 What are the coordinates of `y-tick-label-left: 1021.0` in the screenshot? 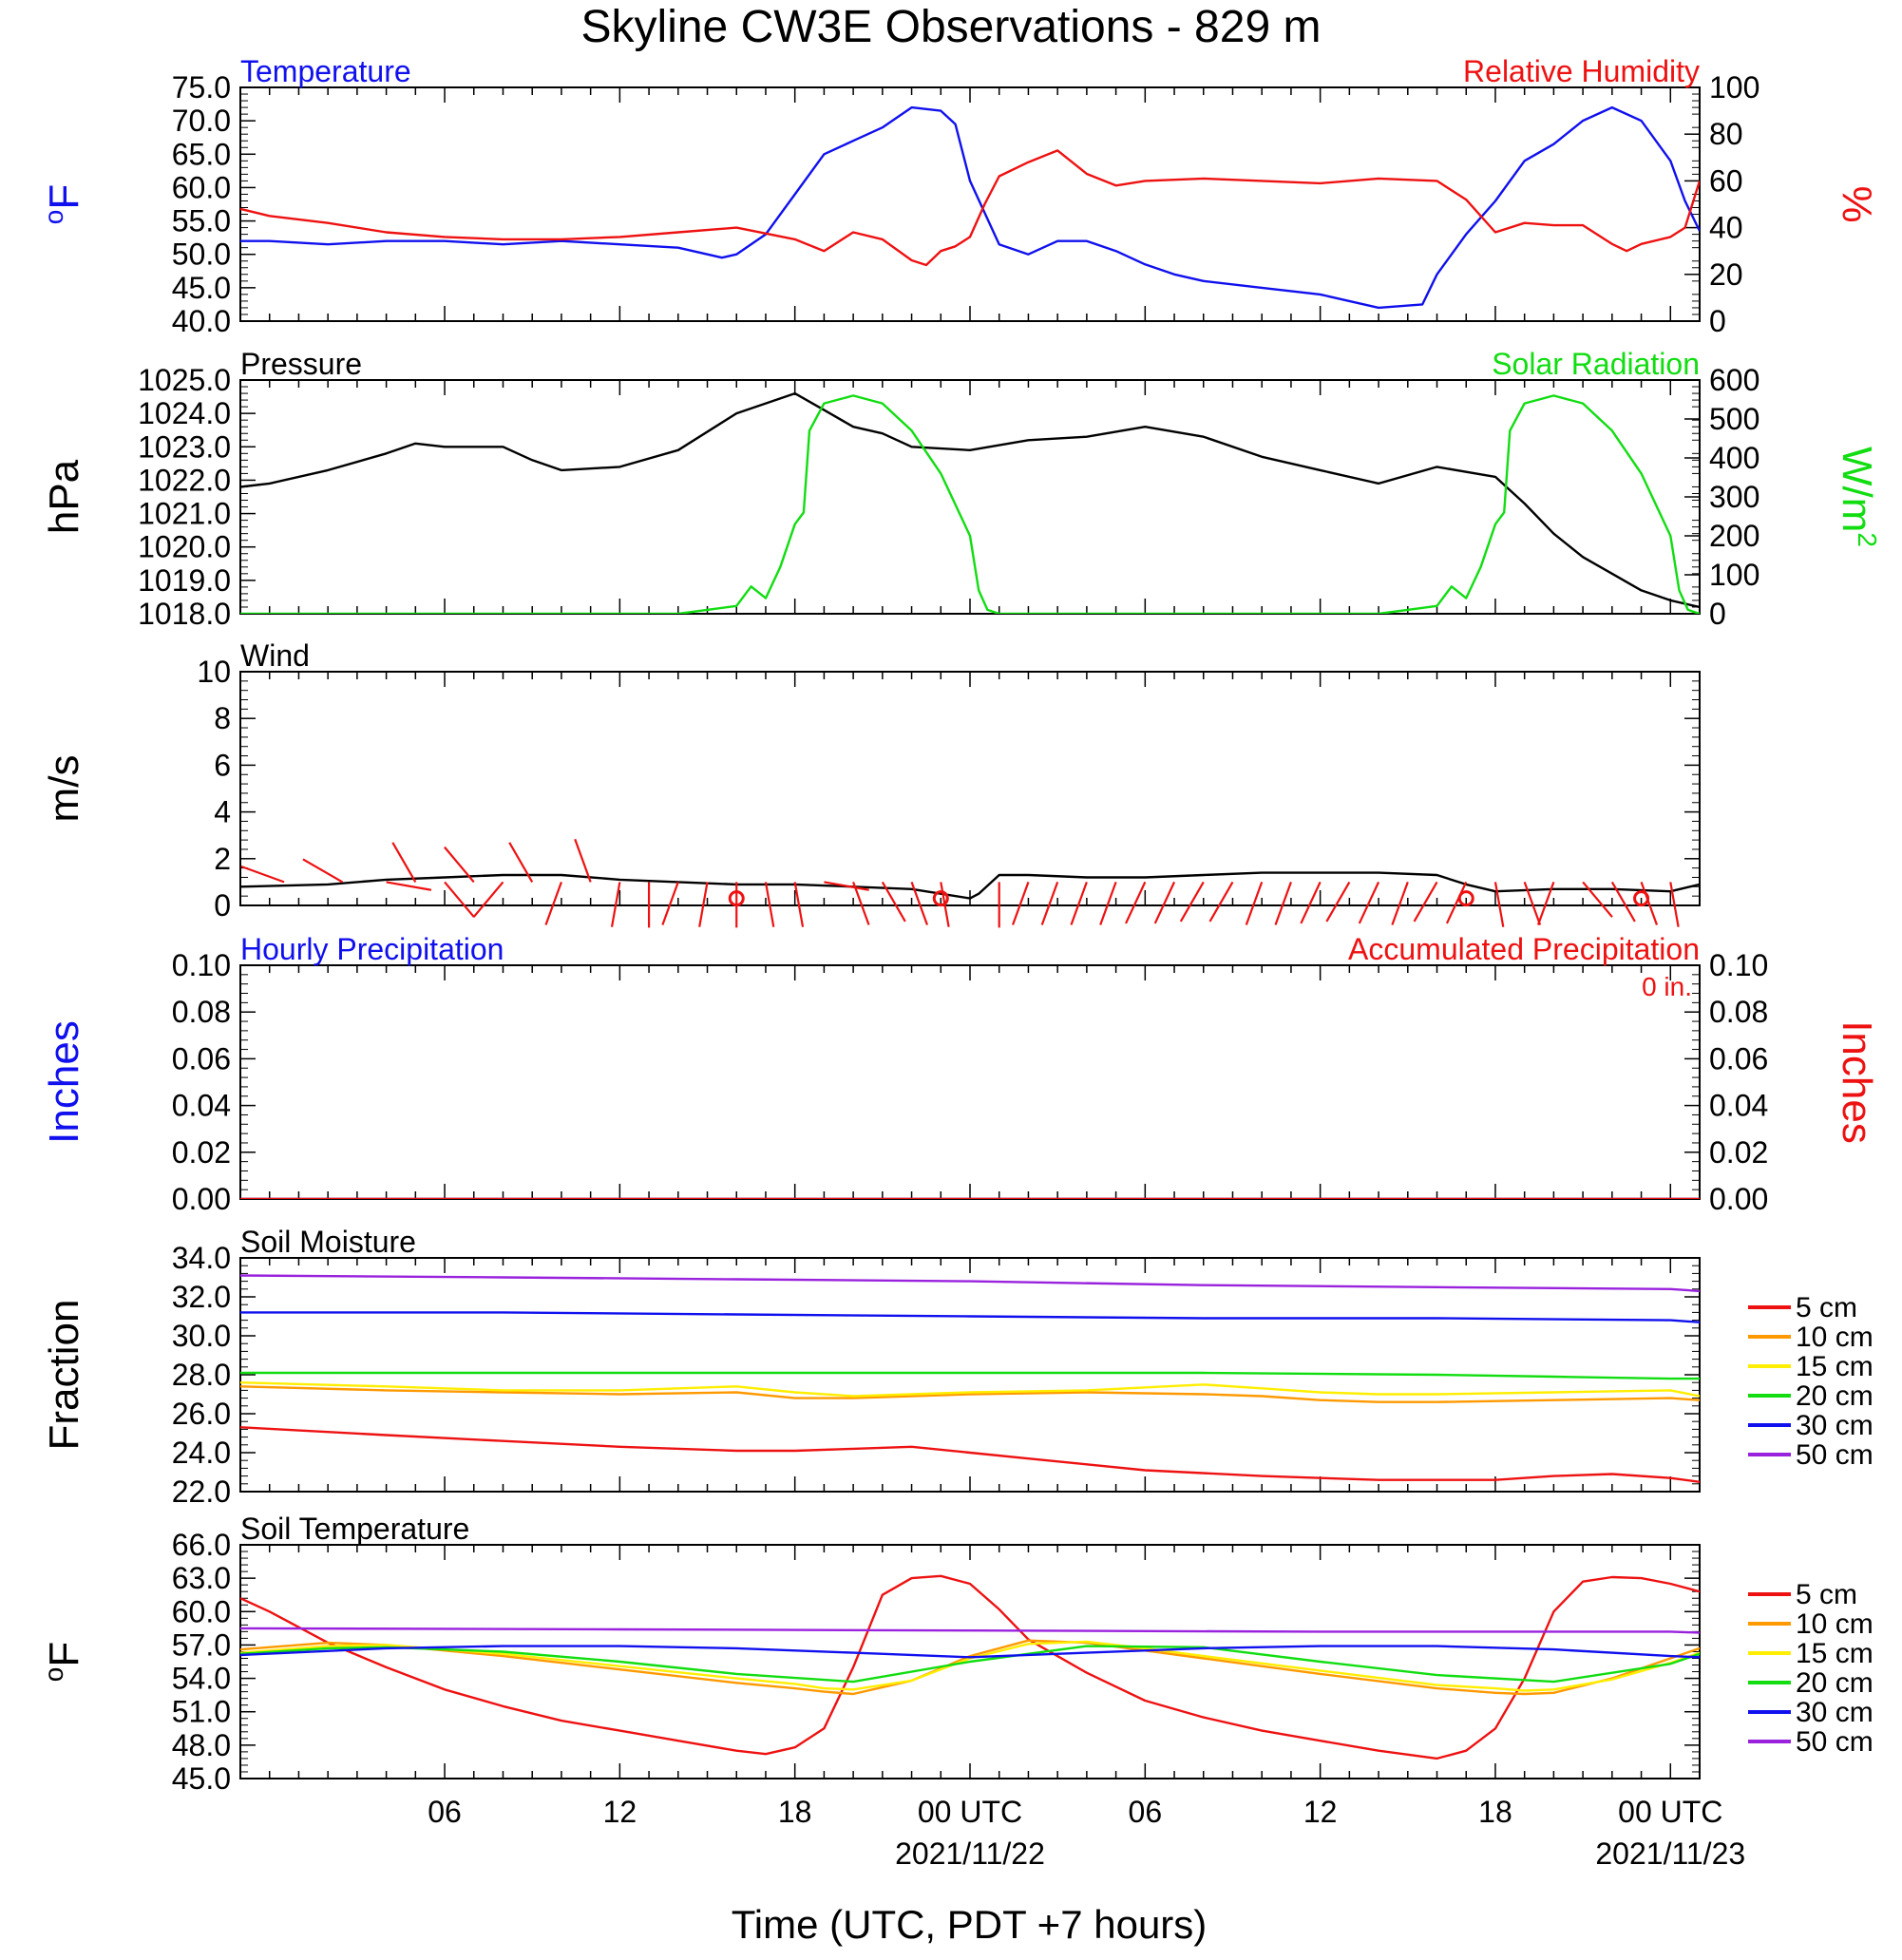 It's located at (184, 514).